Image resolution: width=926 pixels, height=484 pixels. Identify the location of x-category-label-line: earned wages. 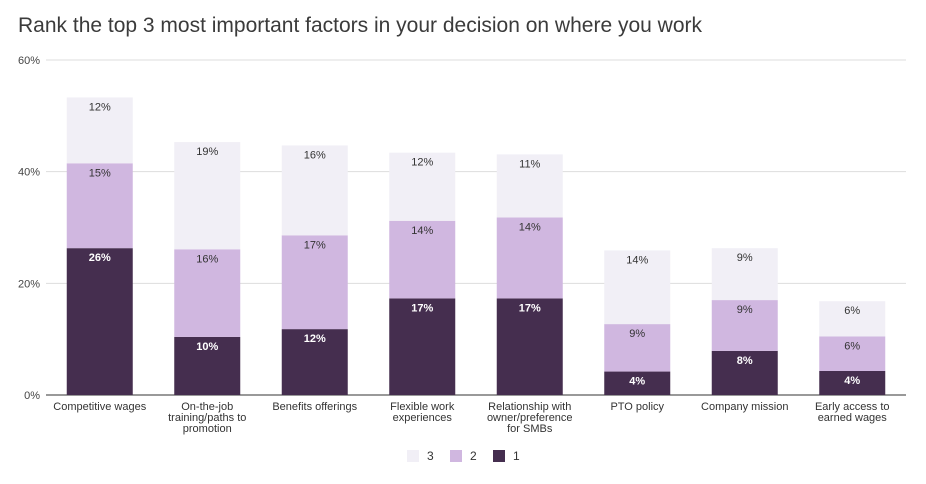
(853, 418).